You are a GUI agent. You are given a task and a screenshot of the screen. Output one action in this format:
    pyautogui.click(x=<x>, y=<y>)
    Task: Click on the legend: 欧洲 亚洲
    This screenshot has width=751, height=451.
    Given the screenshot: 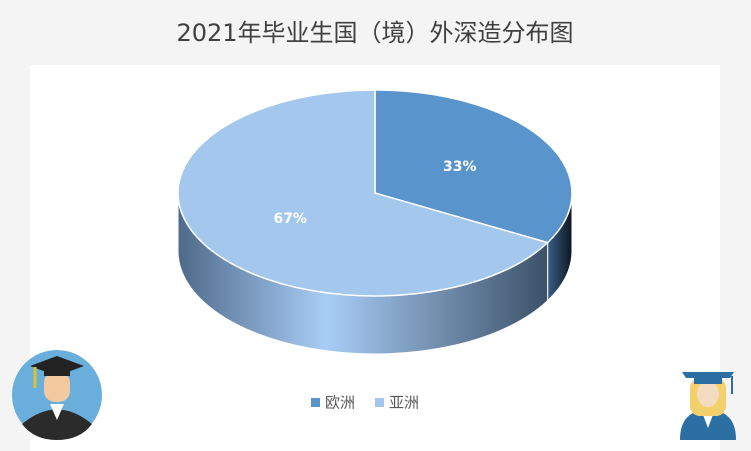 What is the action you would take?
    pyautogui.click(x=365, y=403)
    